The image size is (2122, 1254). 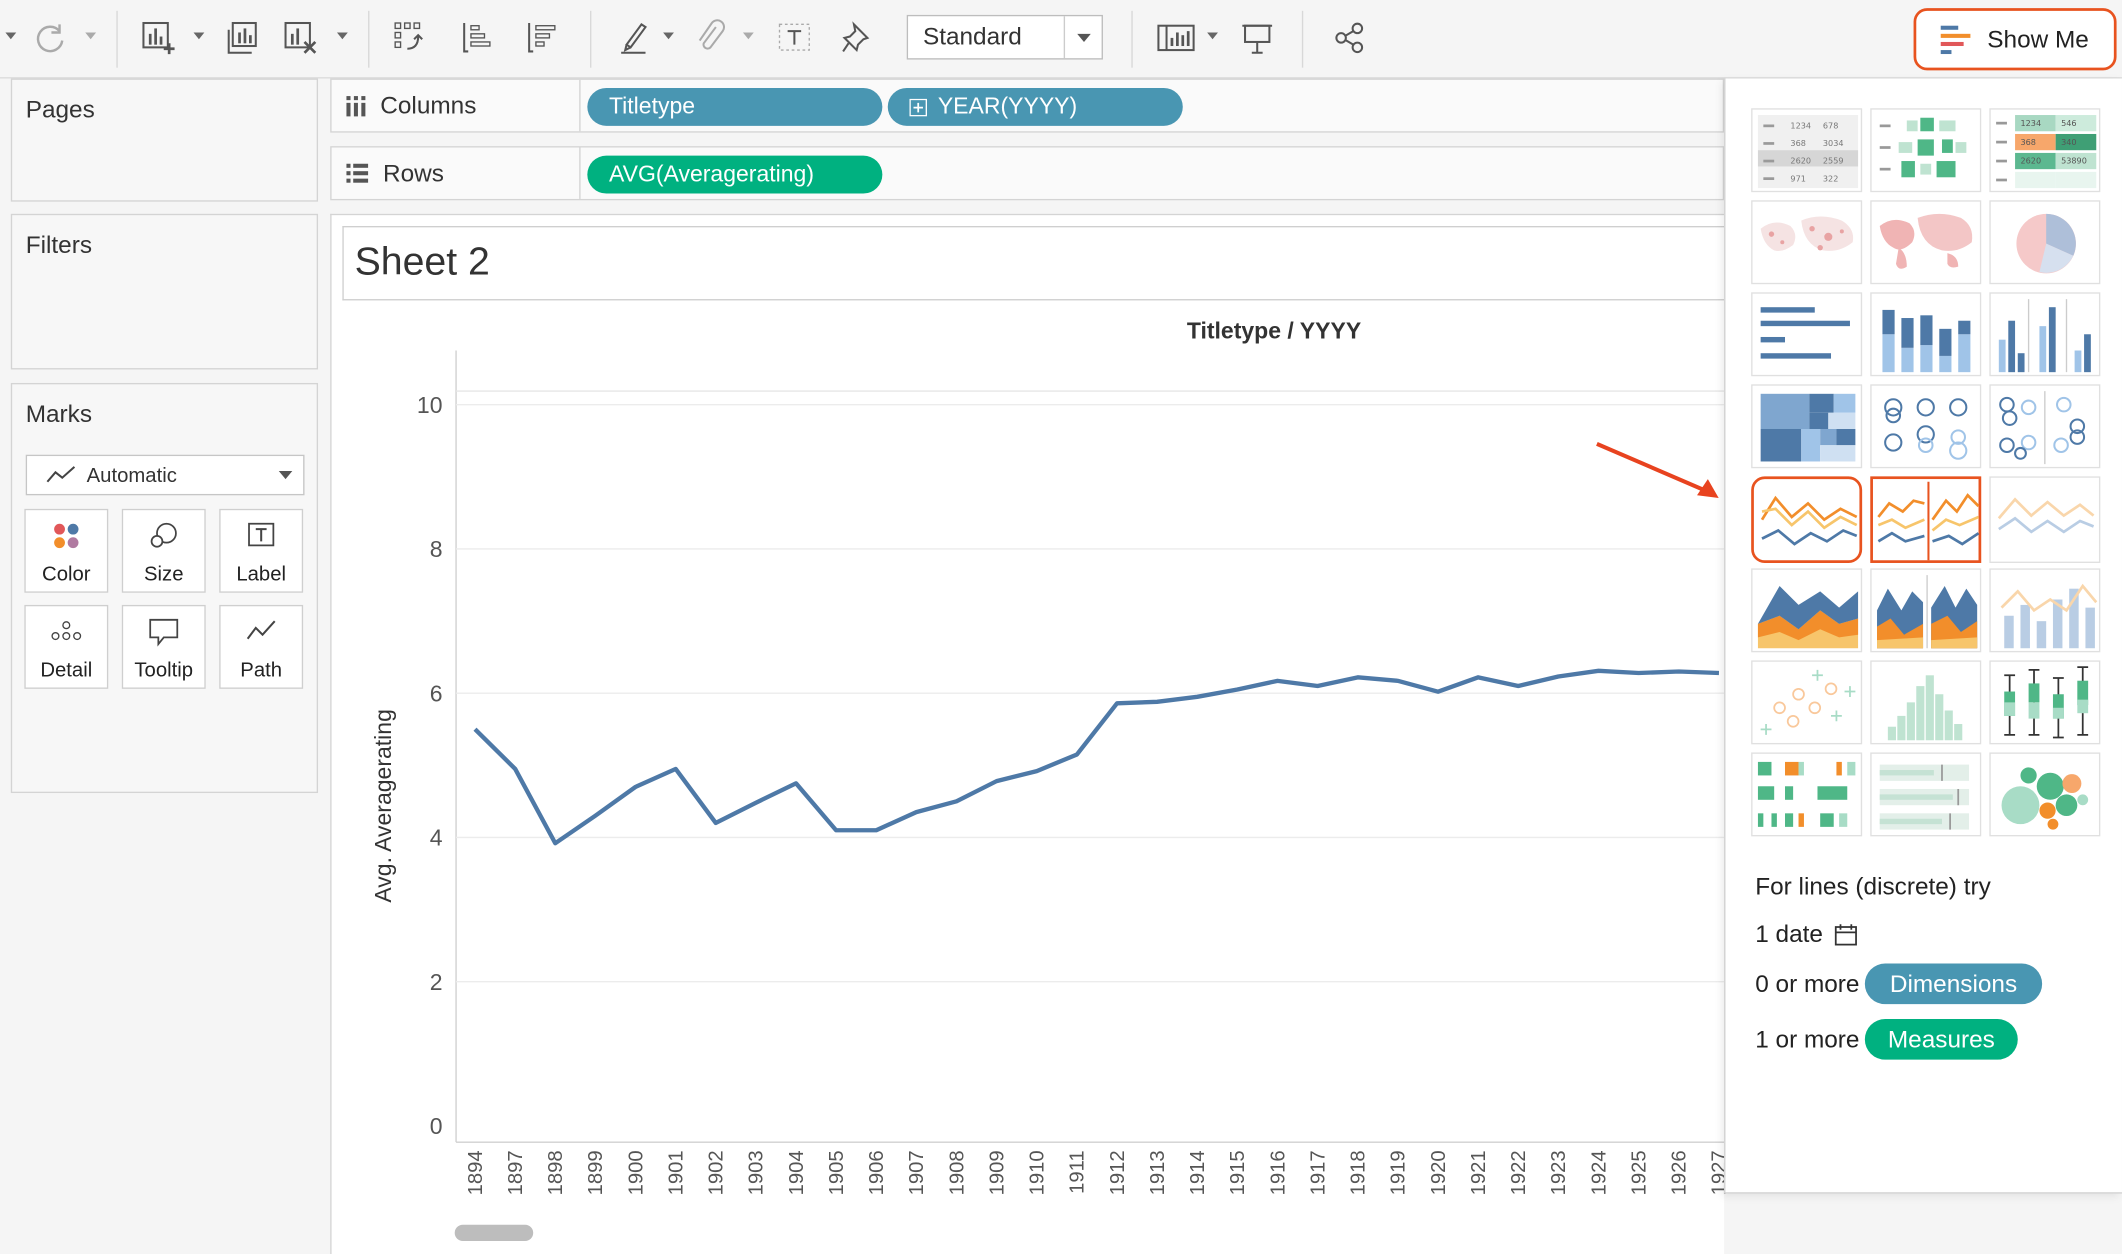 I want to click on pin-axes-icon, so click(x=857, y=38).